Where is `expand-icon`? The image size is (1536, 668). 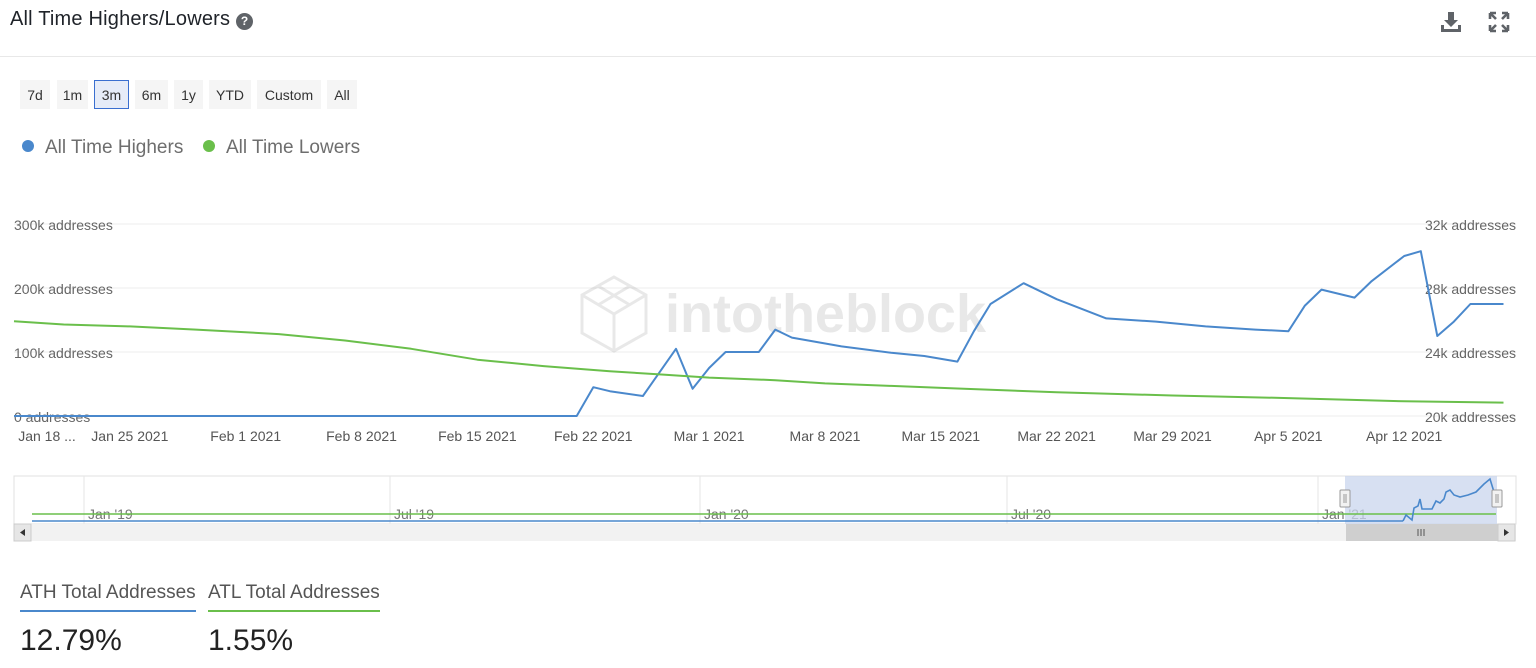
expand-icon is located at coordinates (1499, 22).